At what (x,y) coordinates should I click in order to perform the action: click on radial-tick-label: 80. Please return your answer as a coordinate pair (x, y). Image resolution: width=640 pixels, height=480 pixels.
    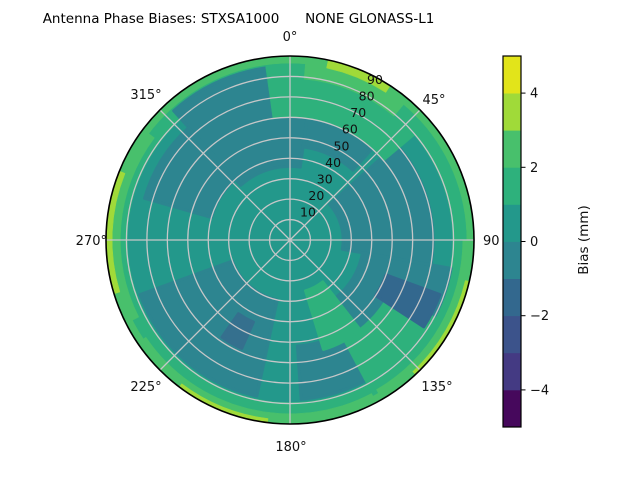
    Looking at the image, I should click on (367, 96).